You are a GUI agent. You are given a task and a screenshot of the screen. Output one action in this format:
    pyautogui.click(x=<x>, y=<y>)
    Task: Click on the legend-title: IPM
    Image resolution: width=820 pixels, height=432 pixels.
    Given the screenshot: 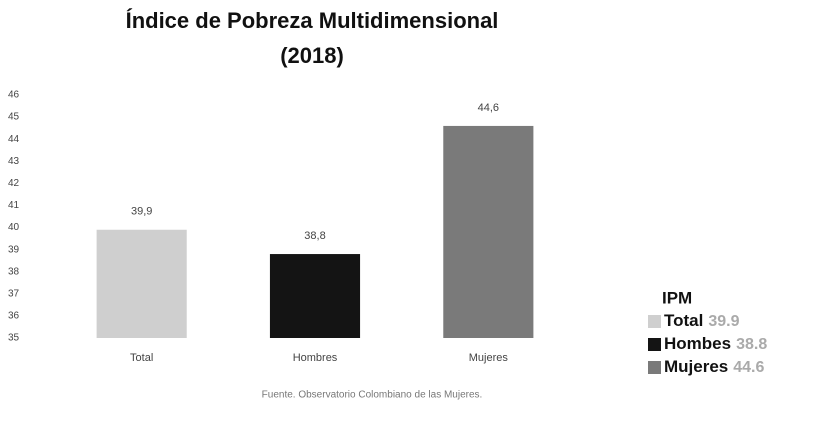 What is the action you would take?
    pyautogui.click(x=677, y=297)
    